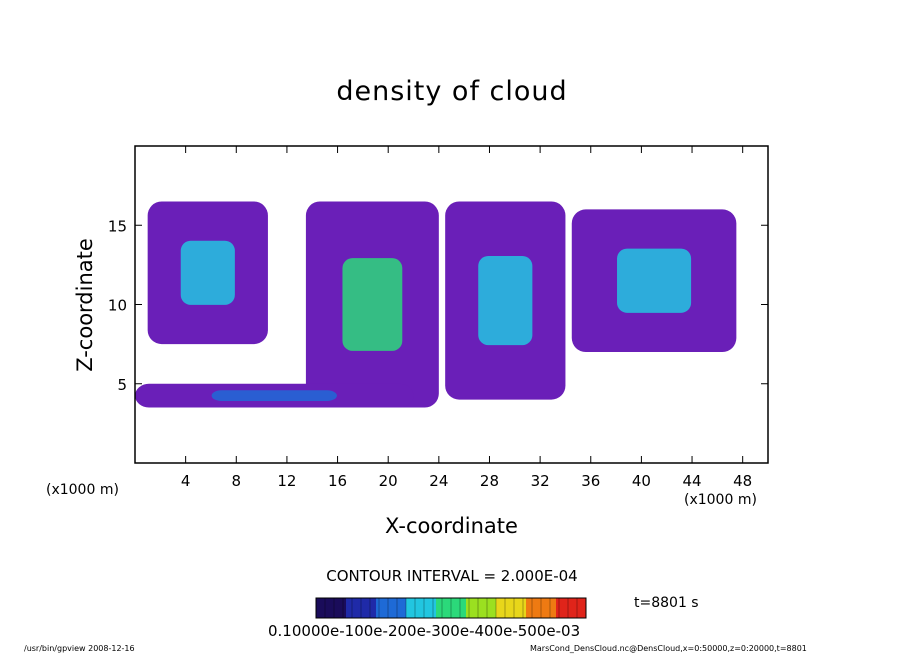 This screenshot has width=904, height=654. Describe the element at coordinates (85, 305) in the screenshot. I see `y-axis-label: Z-coordinate` at that location.